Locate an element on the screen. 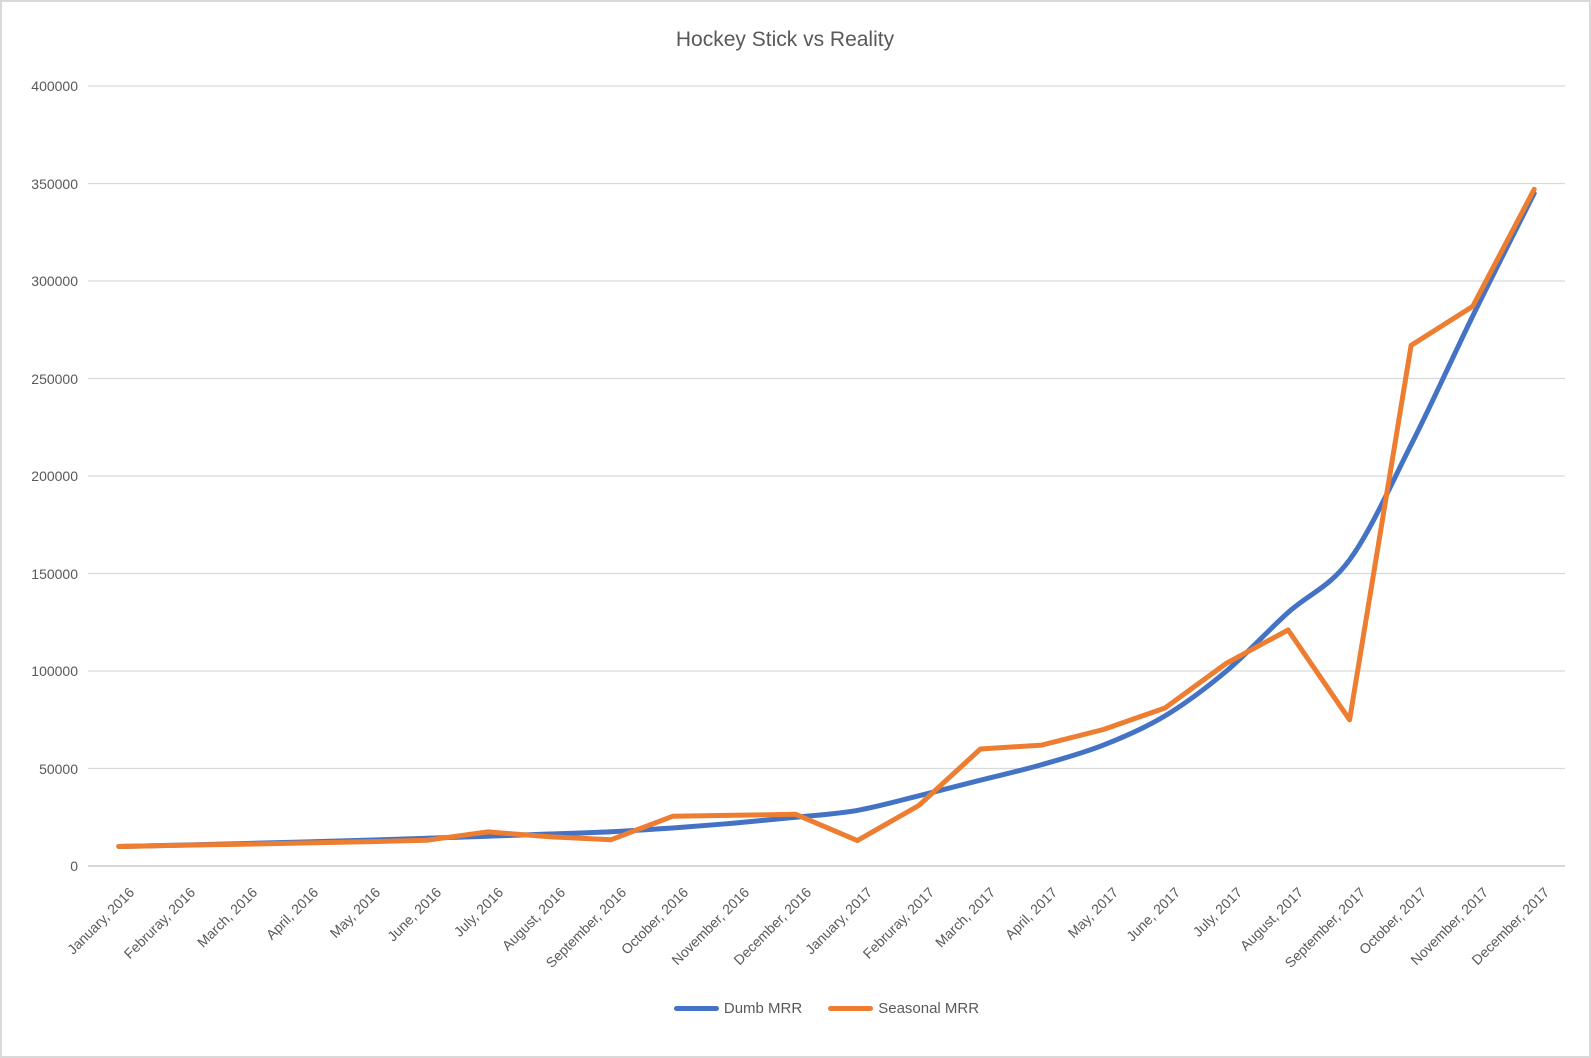 This screenshot has width=1591, height=1058. y-tick-label: 50000 is located at coordinates (58, 768).